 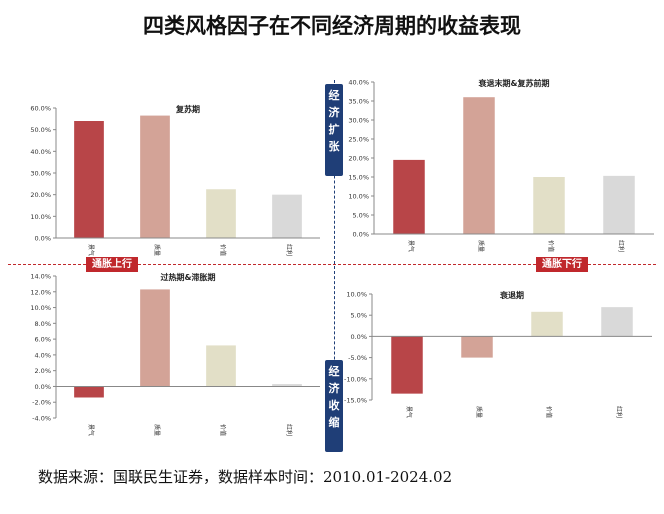 What do you see at coordinates (188, 277) in the screenshot?
I see `chart-title: 过热期&滞胀期` at bounding box center [188, 277].